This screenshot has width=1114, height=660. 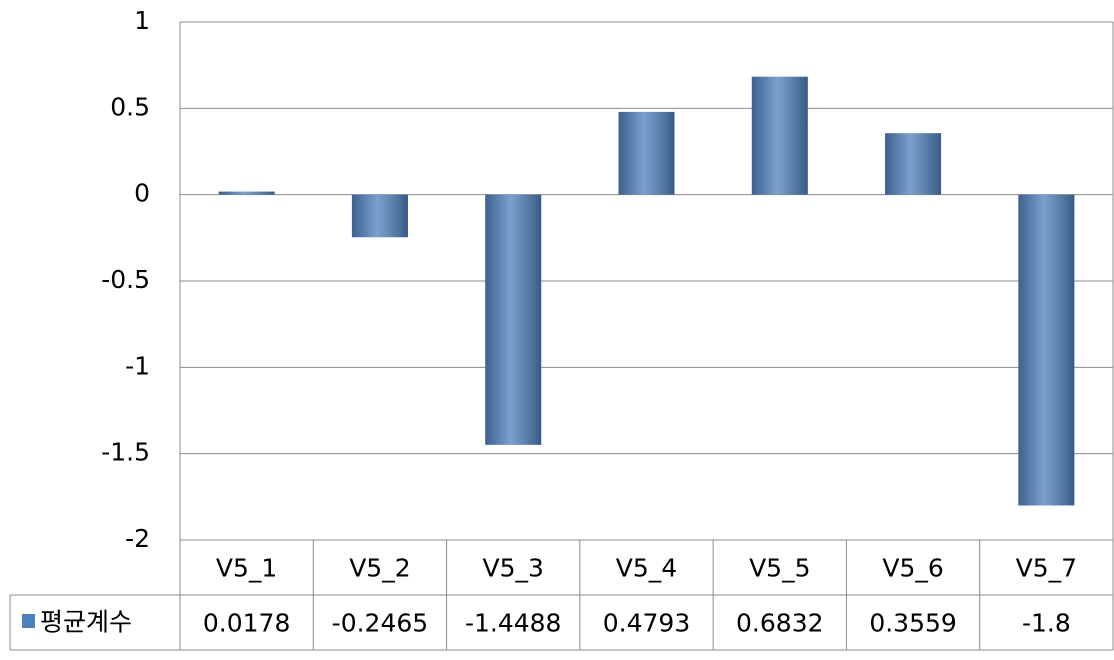 I want to click on y-tick-label: -1.5, so click(x=125, y=452).